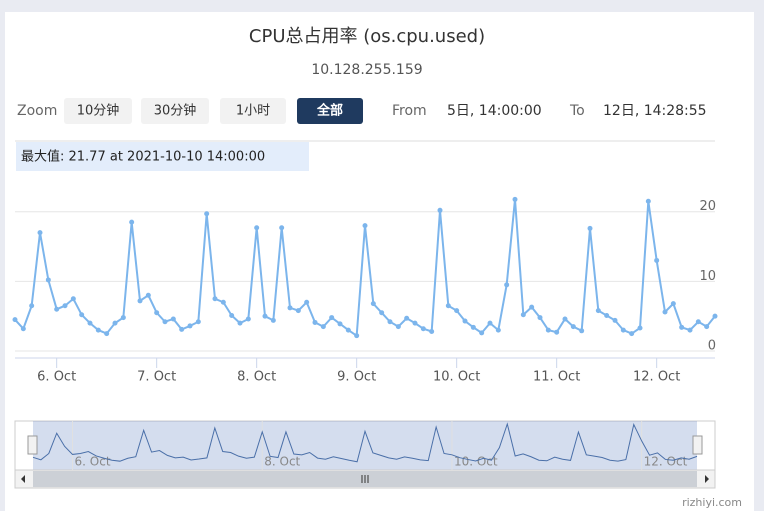 This screenshot has height=511, width=764. What do you see at coordinates (494, 111) in the screenshot?
I see `from-input: 5日, 14:00:00` at bounding box center [494, 111].